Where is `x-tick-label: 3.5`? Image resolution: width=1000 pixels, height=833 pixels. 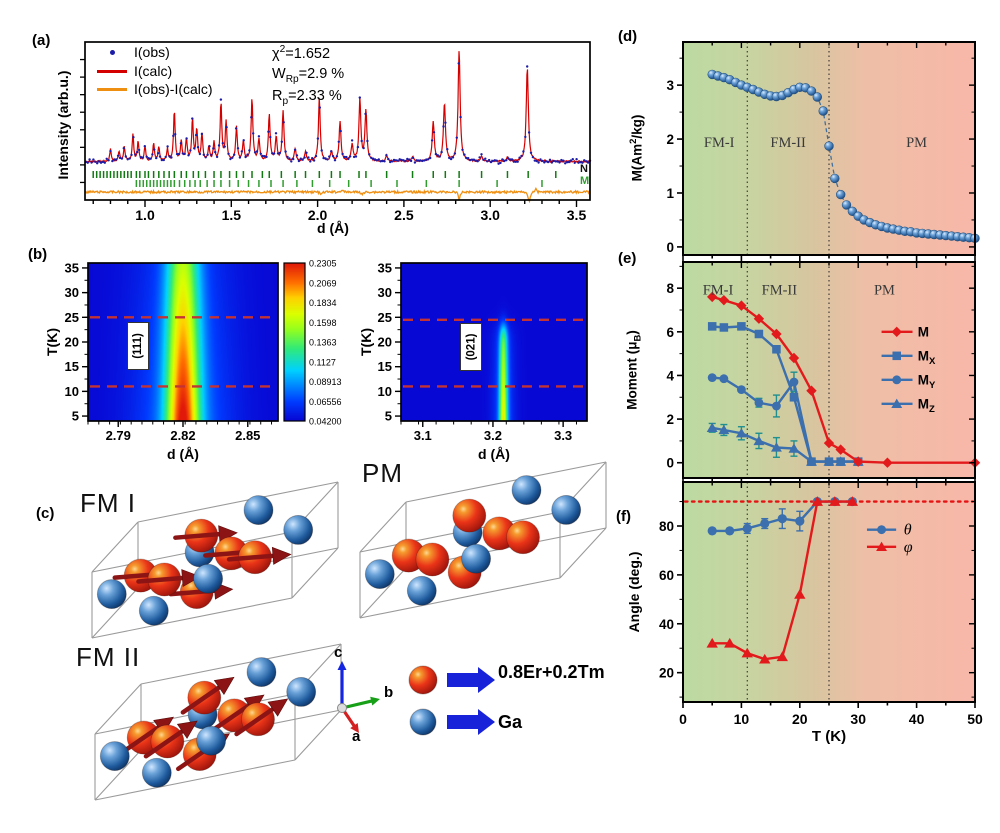 x-tick-label: 3.5 is located at coordinates (577, 215).